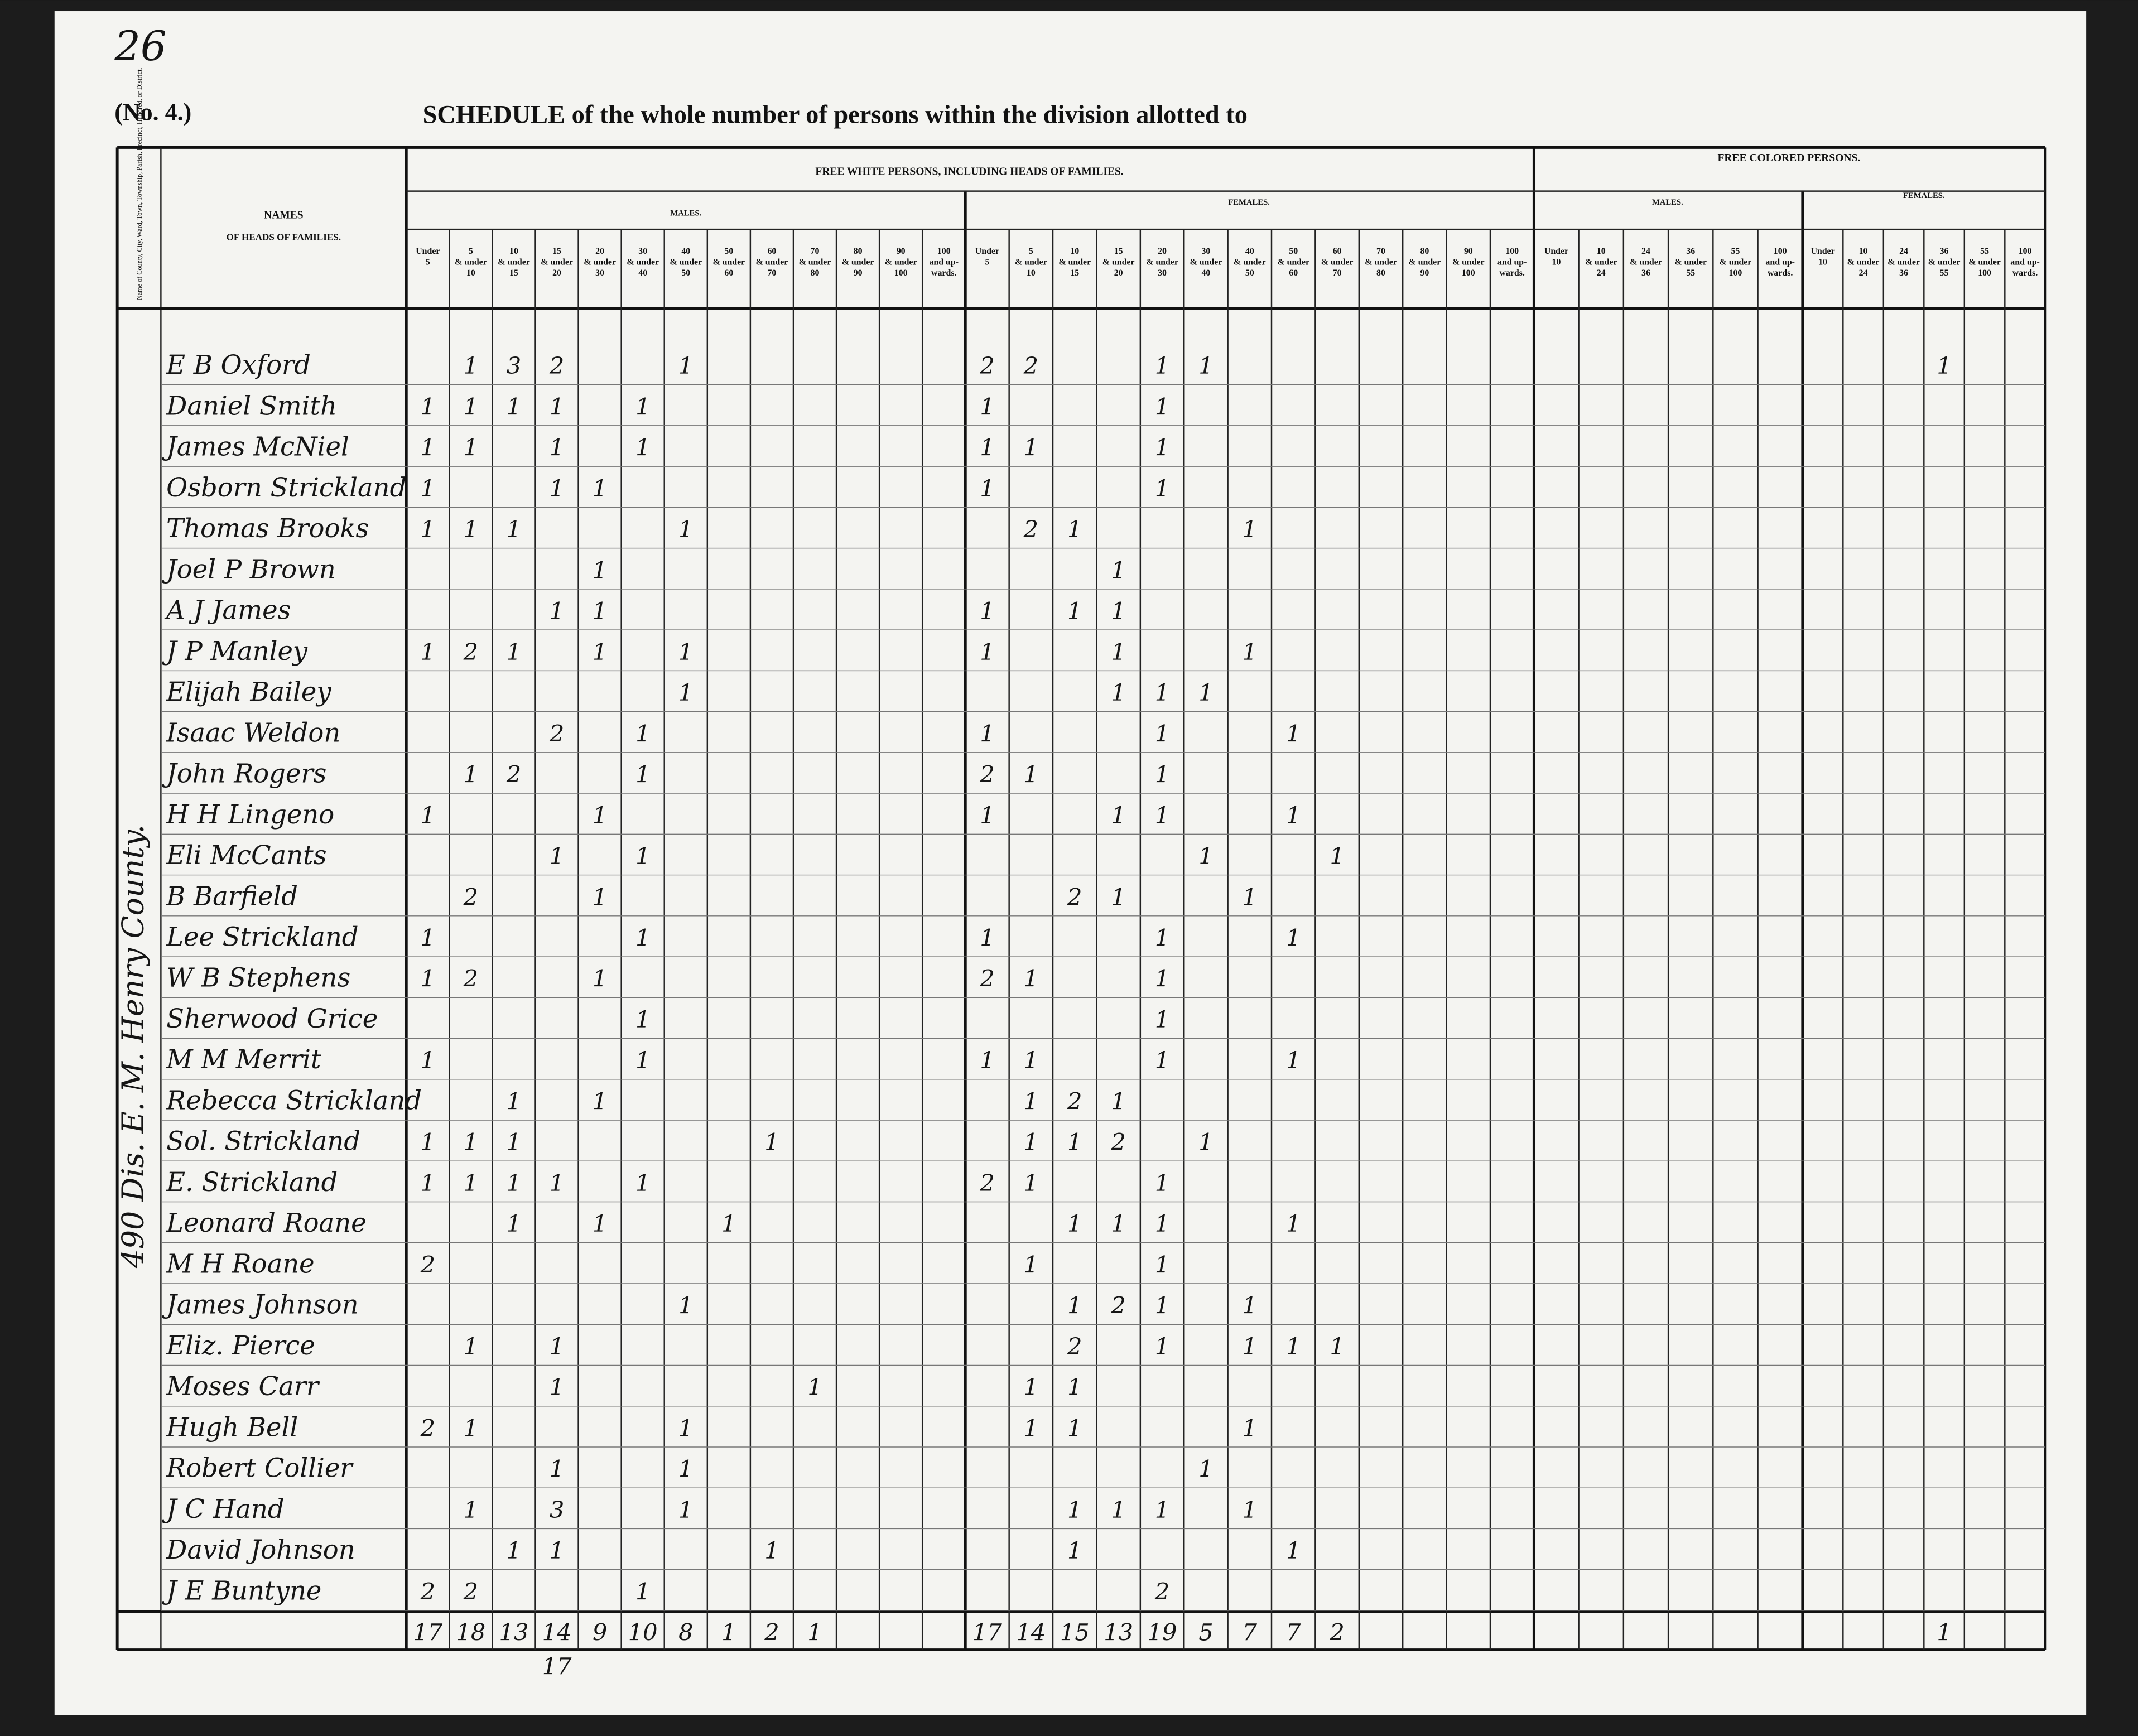 The height and width of the screenshot is (1736, 2138). Describe the element at coordinates (428, 251) in the screenshot. I see `age-column-header: Under` at that location.